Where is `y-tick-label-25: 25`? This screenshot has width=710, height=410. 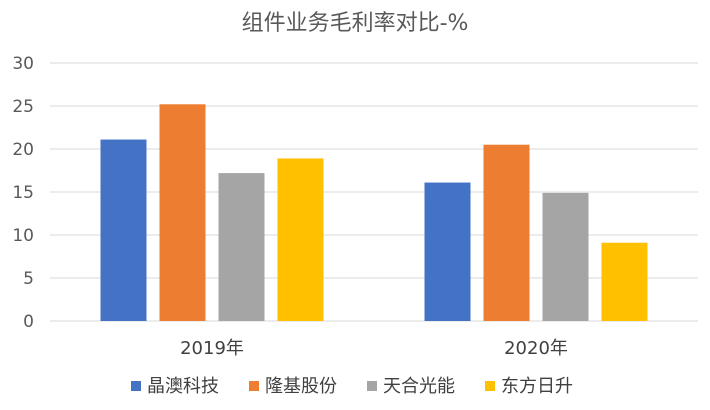 y-tick-label-25: 25 is located at coordinates (23, 107).